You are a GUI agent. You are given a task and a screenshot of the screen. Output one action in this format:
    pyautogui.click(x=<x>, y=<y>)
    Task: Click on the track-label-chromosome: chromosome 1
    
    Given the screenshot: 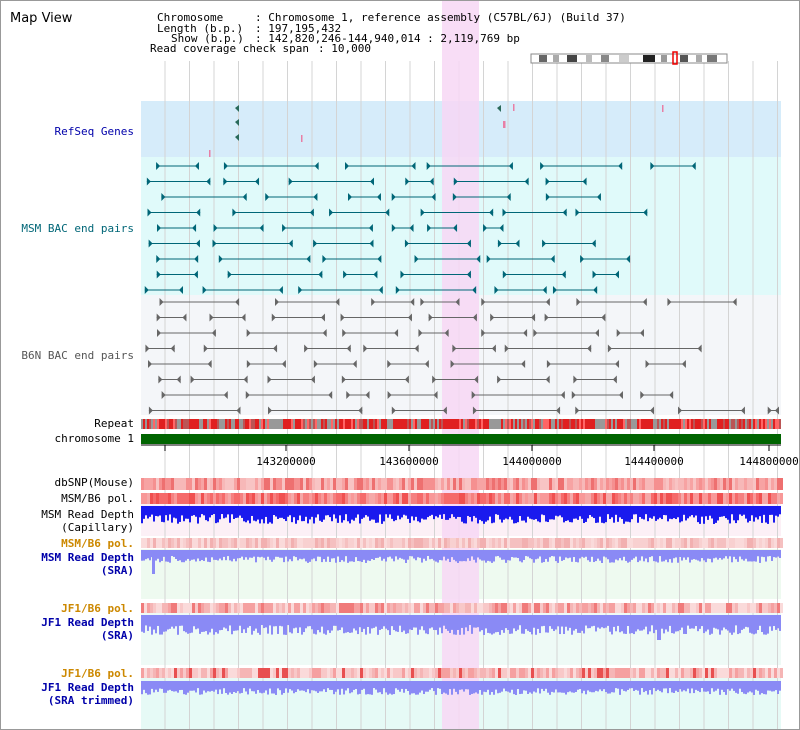 What is the action you would take?
    pyautogui.click(x=94, y=438)
    